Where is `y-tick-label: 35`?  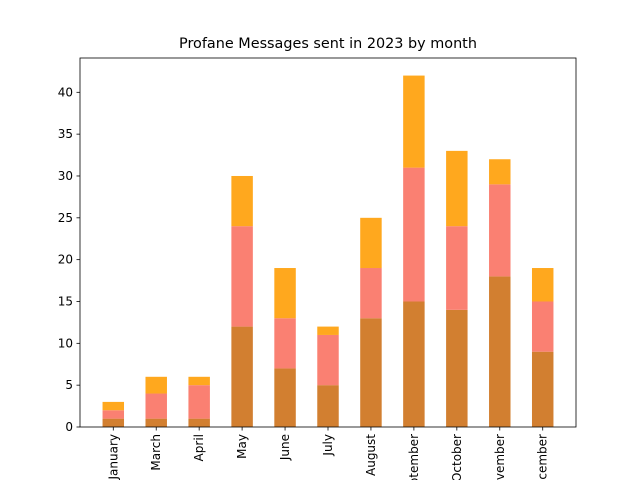
y-tick-label: 35 is located at coordinates (65, 134).